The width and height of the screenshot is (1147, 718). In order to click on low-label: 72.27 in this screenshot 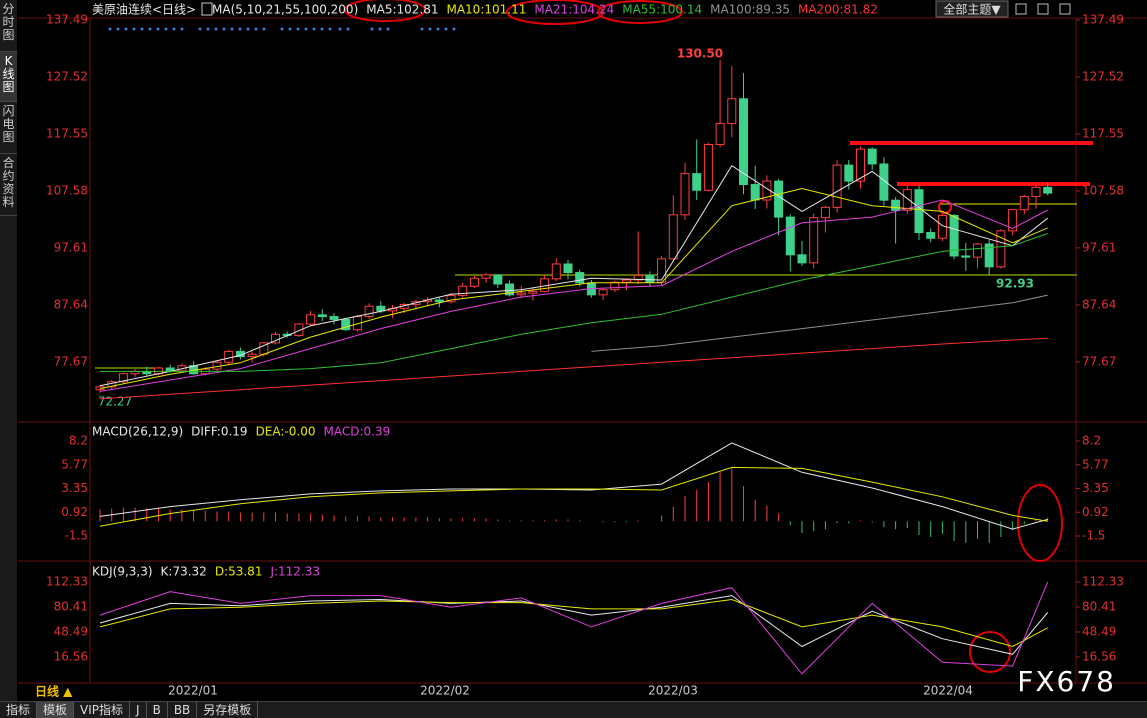, I will do `click(115, 402)`.